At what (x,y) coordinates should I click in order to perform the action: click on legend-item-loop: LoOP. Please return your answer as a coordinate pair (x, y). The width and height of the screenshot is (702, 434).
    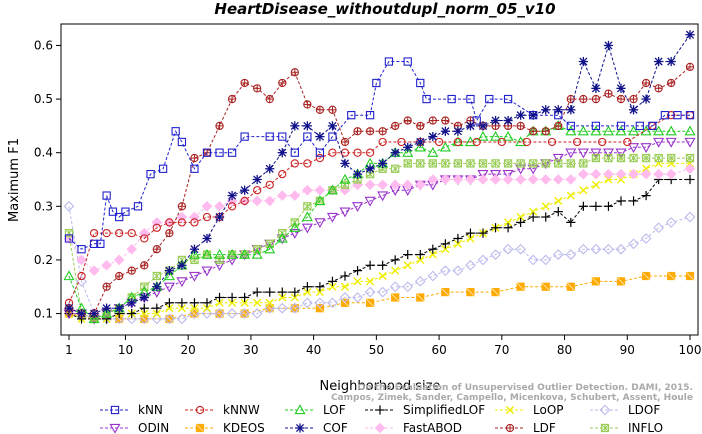
    Looking at the image, I should click on (529, 410).